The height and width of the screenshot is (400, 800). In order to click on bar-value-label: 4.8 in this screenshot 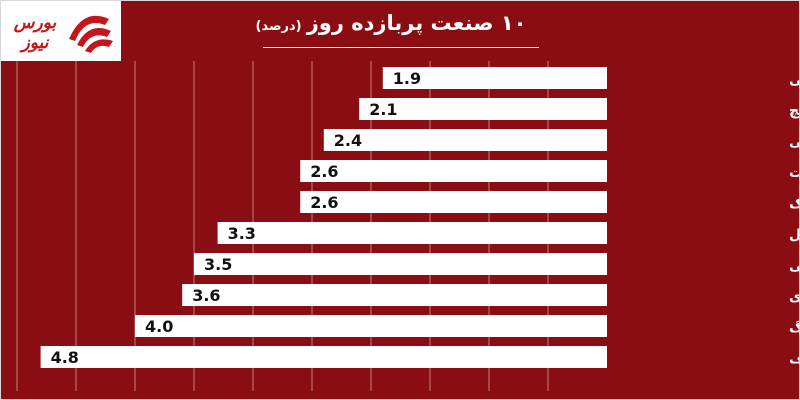, I will do `click(65, 357)`.